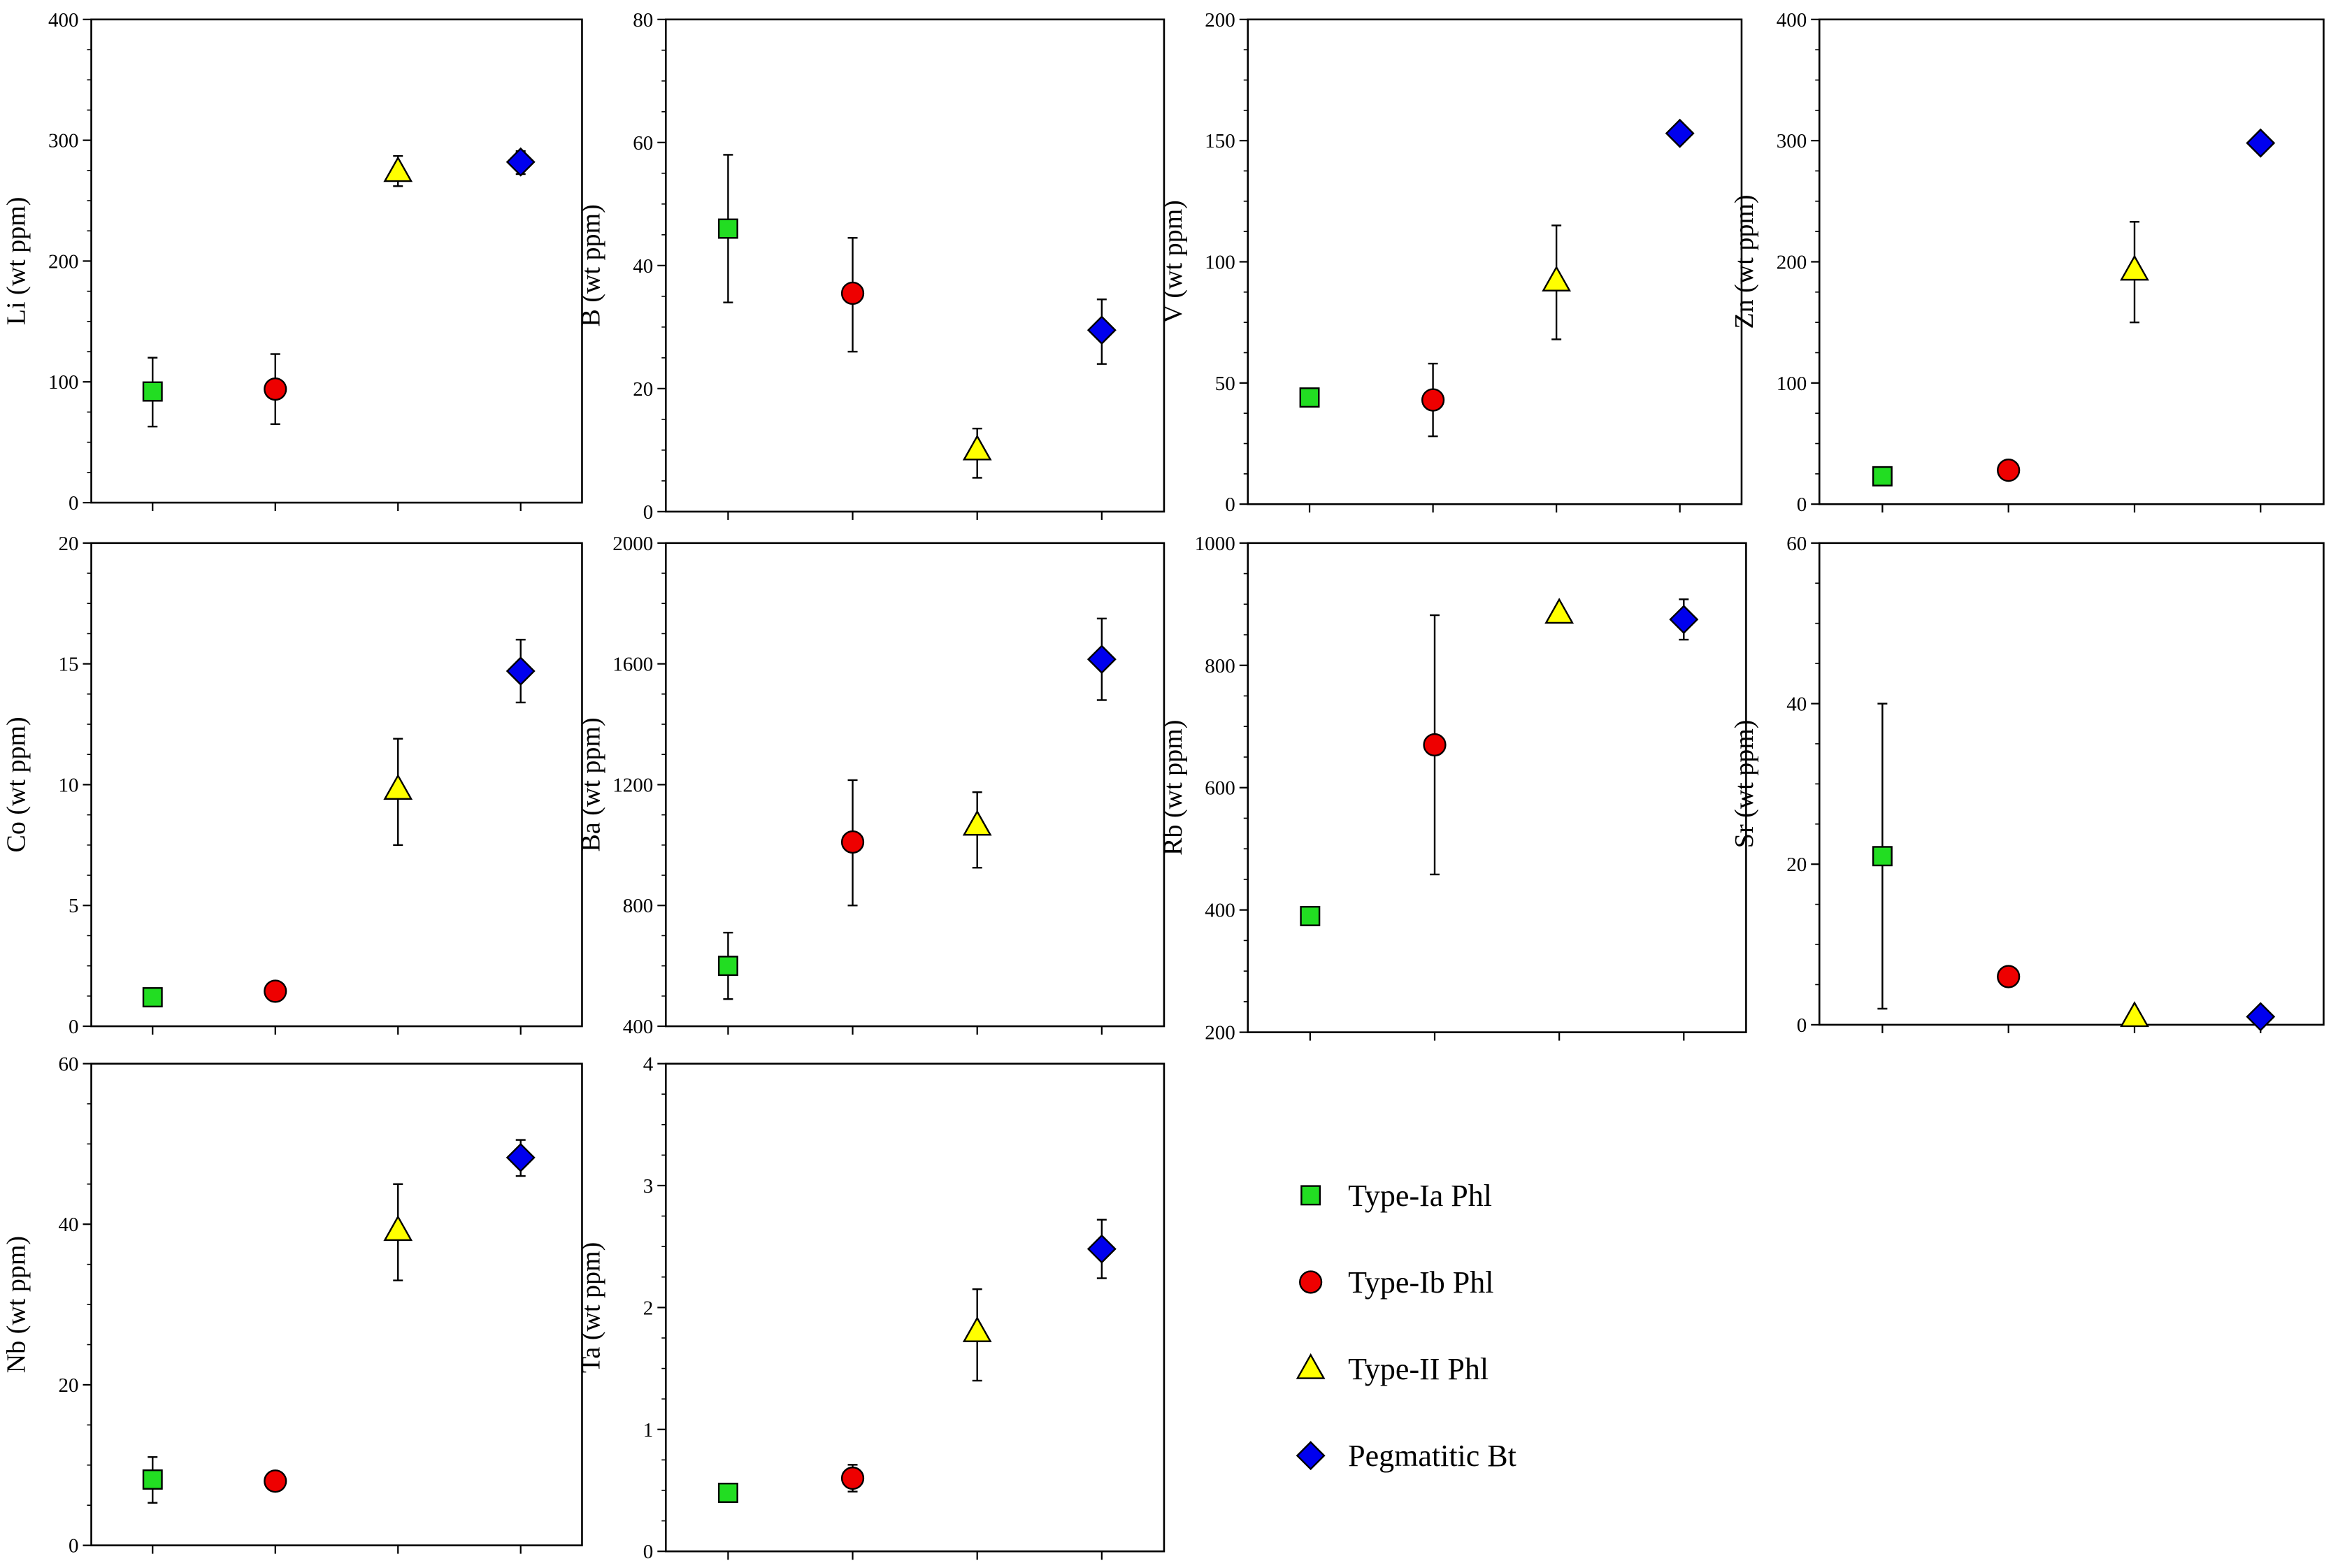 The image size is (2338, 1568). I want to click on y-axis-title: B (wt ppm), so click(590, 265).